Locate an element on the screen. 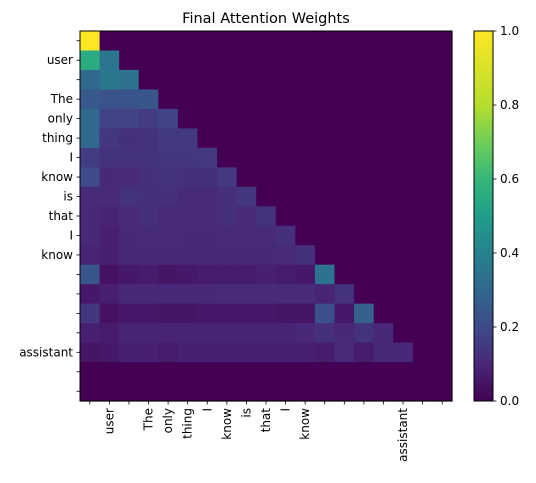  colorbar-tick-label: 0.4 is located at coordinates (509, 253).